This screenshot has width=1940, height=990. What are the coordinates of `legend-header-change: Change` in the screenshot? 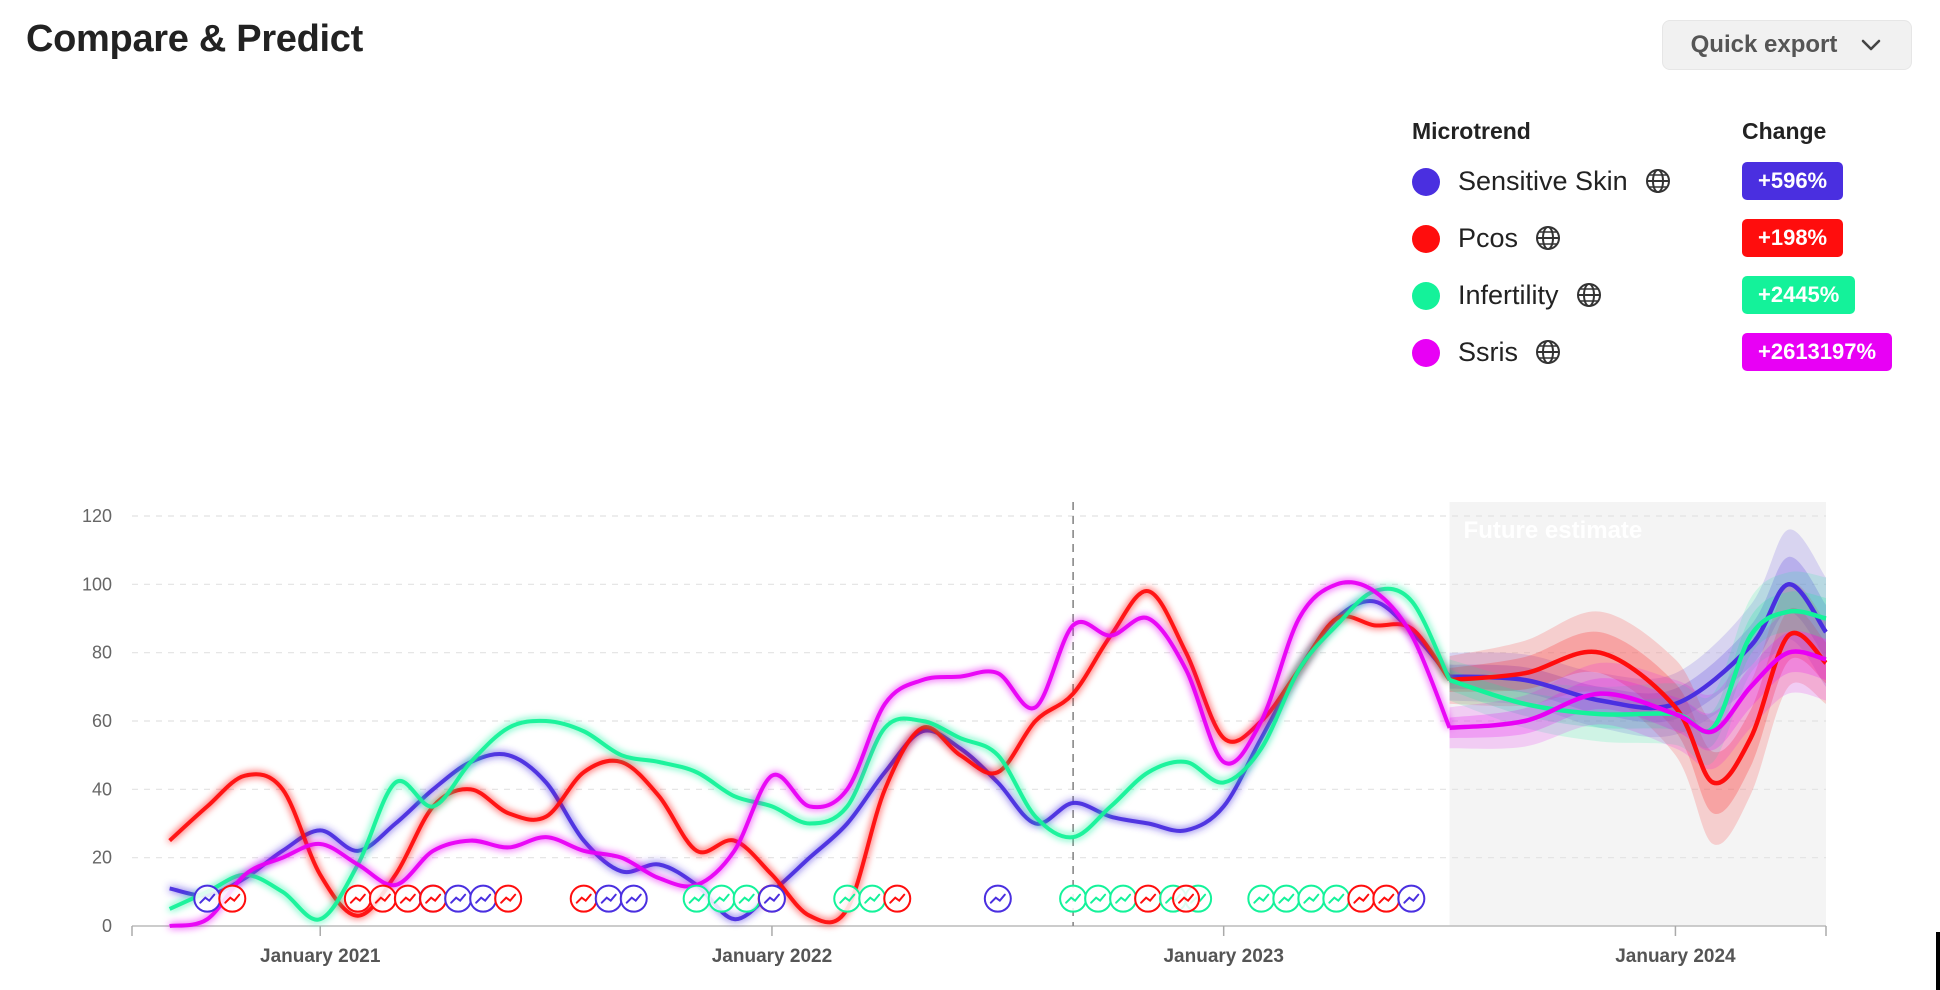 It's located at (1784, 131).